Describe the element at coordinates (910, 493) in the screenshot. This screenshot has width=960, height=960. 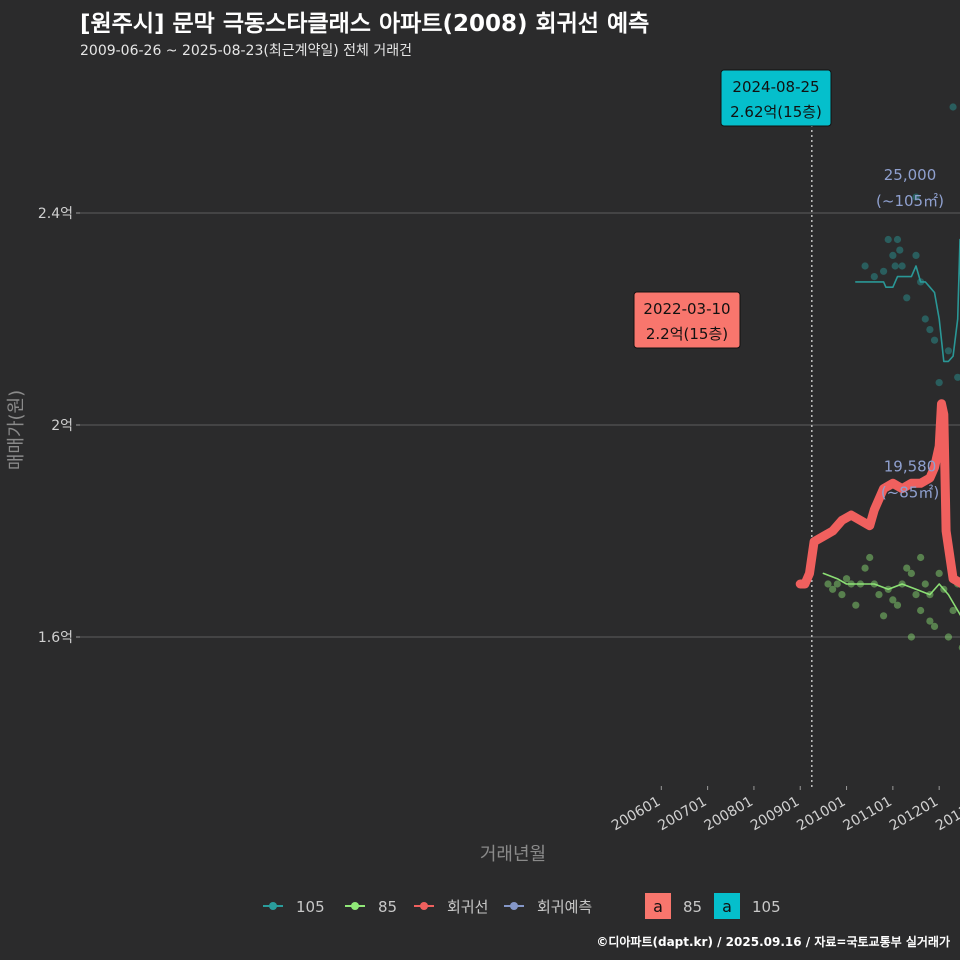
I see `end-label-area: (~85㎡)` at that location.